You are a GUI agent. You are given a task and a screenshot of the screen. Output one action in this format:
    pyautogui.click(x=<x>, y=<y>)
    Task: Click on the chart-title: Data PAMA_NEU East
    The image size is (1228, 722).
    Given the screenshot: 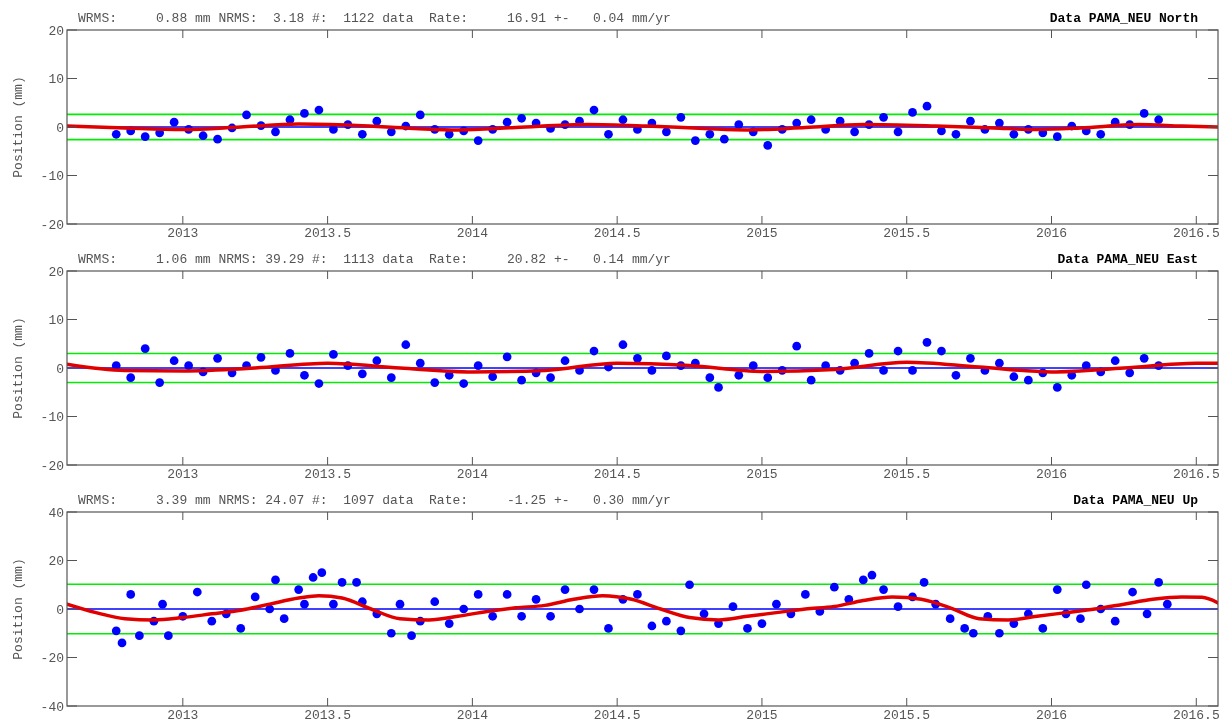 What is the action you would take?
    pyautogui.click(x=1127, y=259)
    